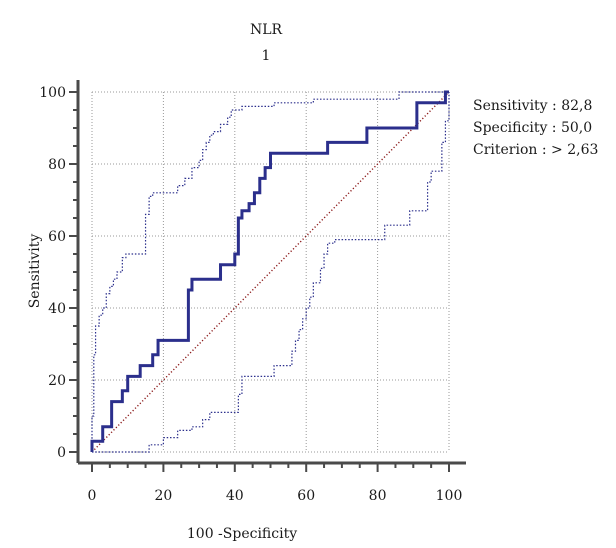 Image resolution: width=616 pixels, height=548 pixels. I want to click on y-tick-label: 80, so click(57, 165).